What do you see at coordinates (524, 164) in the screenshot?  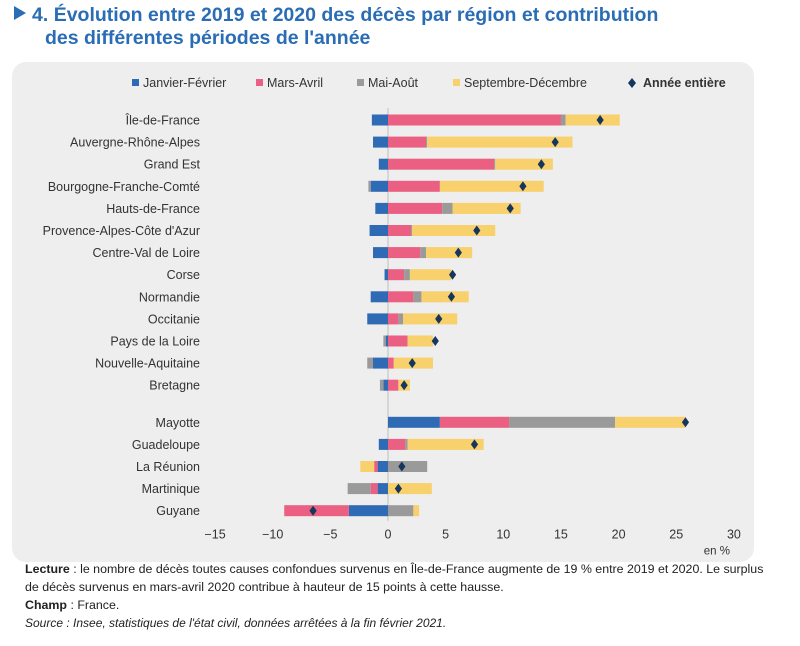 I see `bar-grand-est-septembre-decembre` at bounding box center [524, 164].